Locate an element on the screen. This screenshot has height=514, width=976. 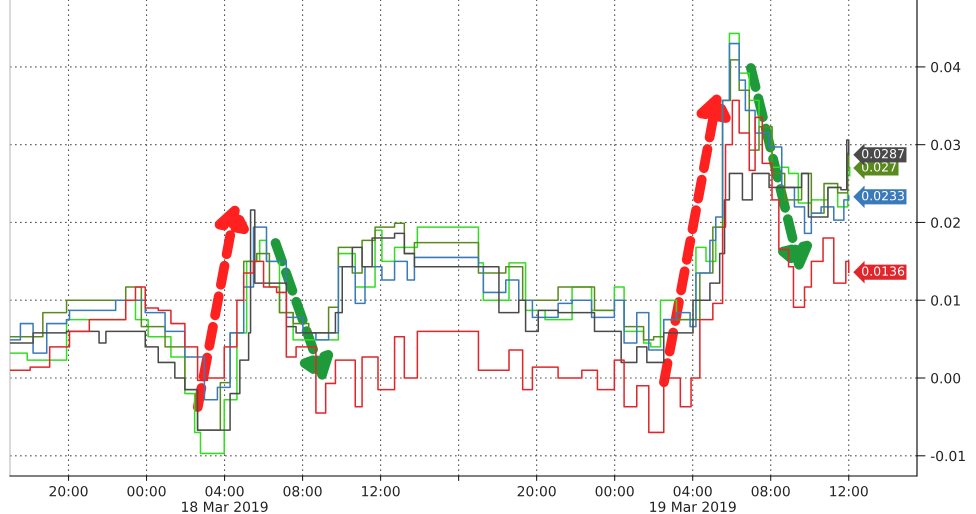
data-label: 0.0136 is located at coordinates (883, 271).